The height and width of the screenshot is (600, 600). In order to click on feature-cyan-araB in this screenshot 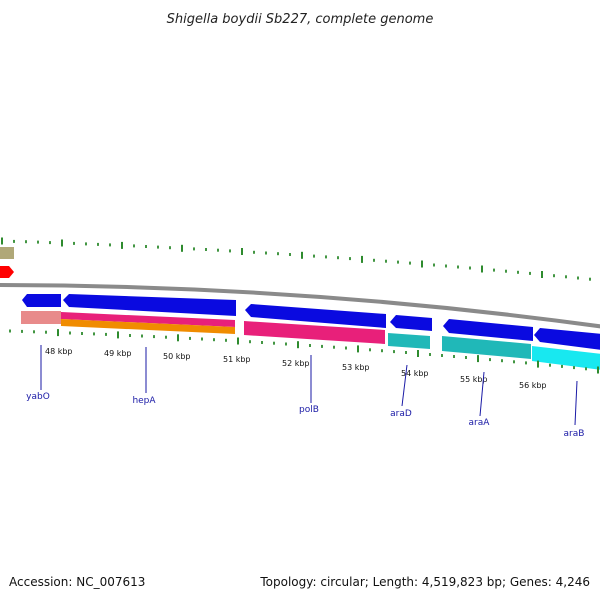, I will do `click(566, 358)`.